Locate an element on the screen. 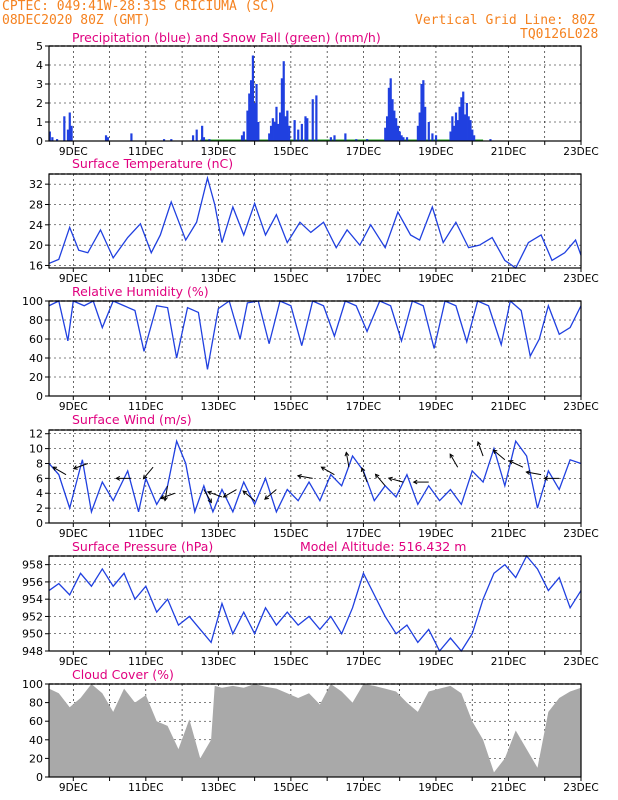 Image resolution: width=618 pixels, height=800 pixels. y-tick-label: 0 is located at coordinates (39, 141).